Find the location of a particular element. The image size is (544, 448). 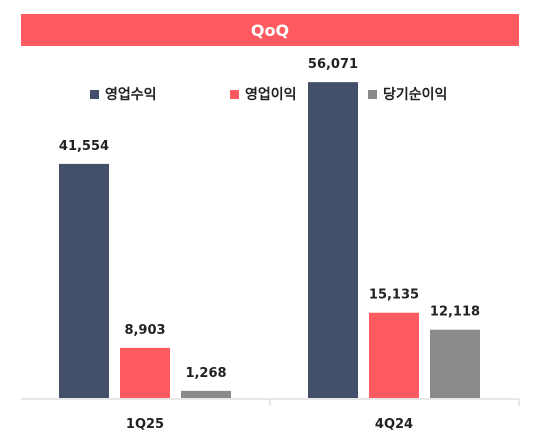

legend-item-series-1: 영업수익 is located at coordinates (123, 94).